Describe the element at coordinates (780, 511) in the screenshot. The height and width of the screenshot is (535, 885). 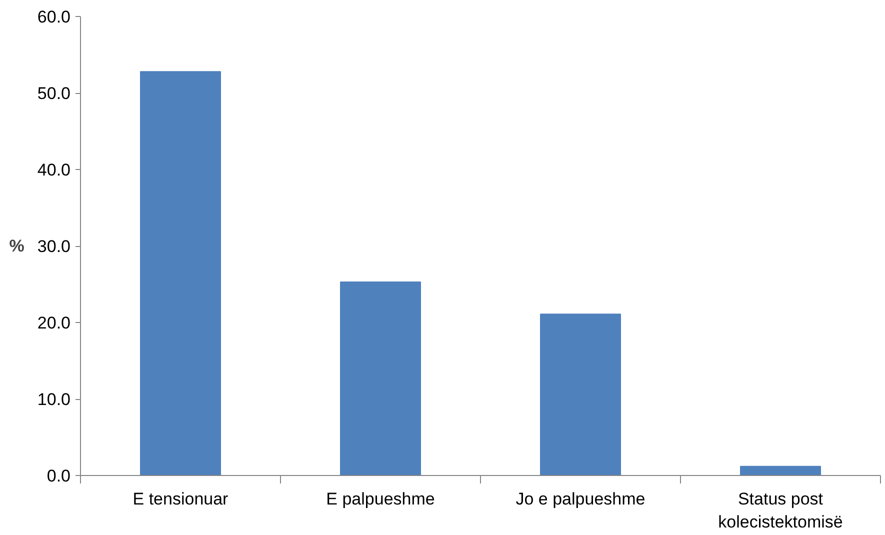
I see `x-tick-label: Status post kolecistektomisë` at that location.